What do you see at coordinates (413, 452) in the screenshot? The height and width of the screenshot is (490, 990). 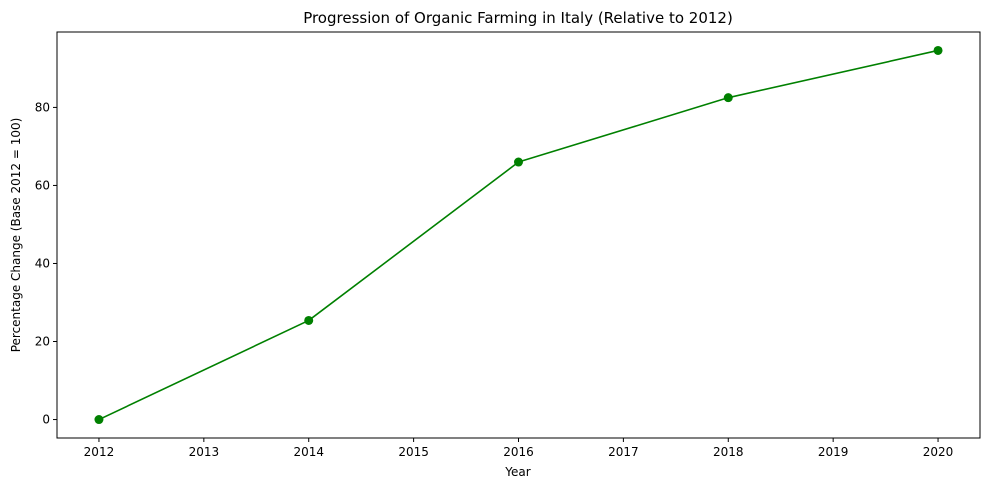 I see `x-tick-label: 2015` at bounding box center [413, 452].